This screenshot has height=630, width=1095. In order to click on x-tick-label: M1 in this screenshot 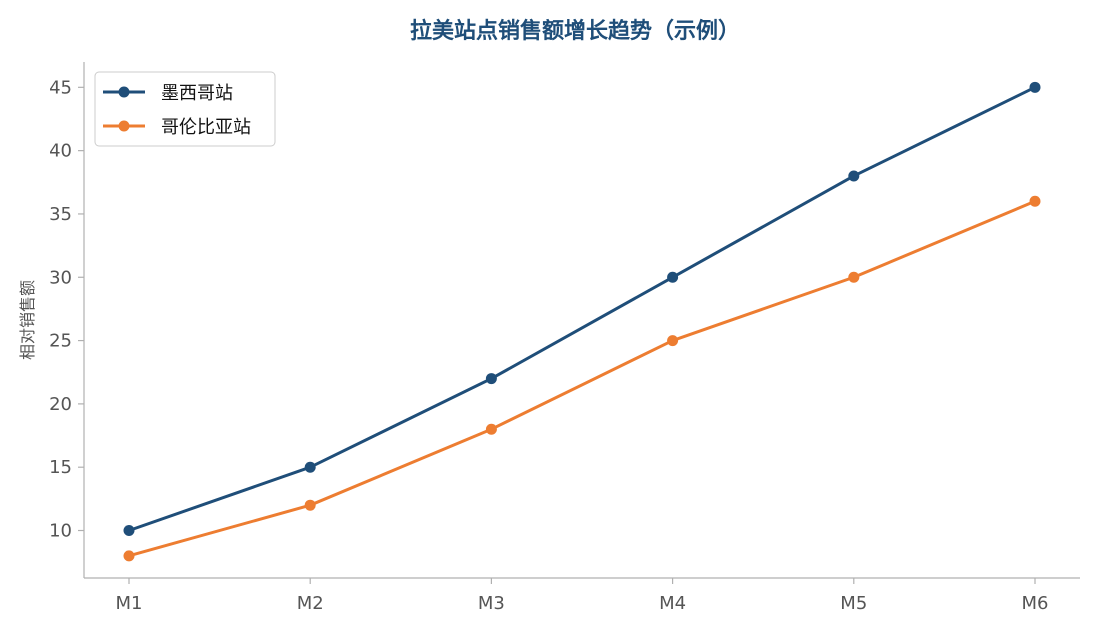, I will do `click(129, 603)`.